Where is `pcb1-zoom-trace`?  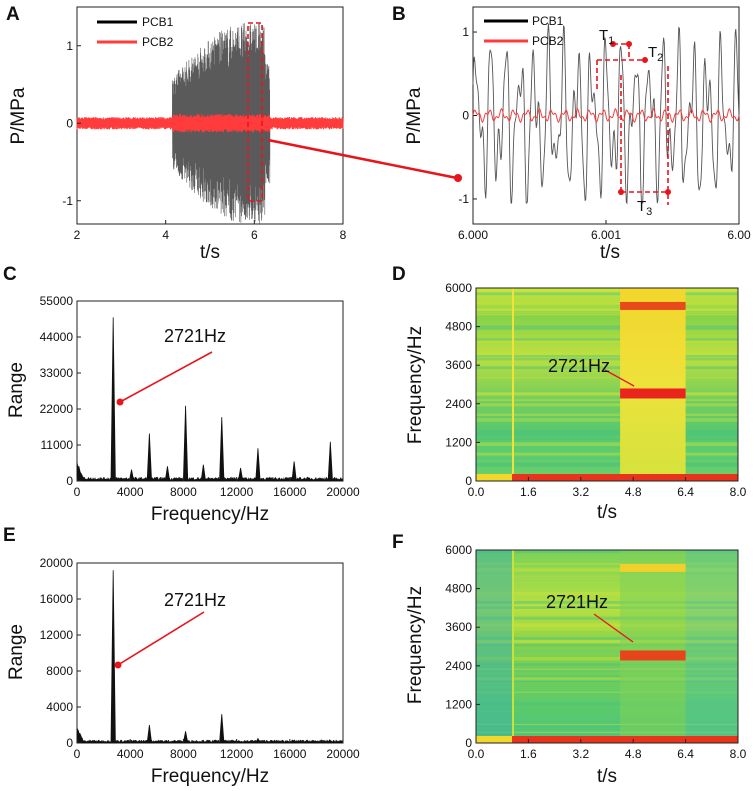
pcb1-zoom-trace is located at coordinates (606, 114).